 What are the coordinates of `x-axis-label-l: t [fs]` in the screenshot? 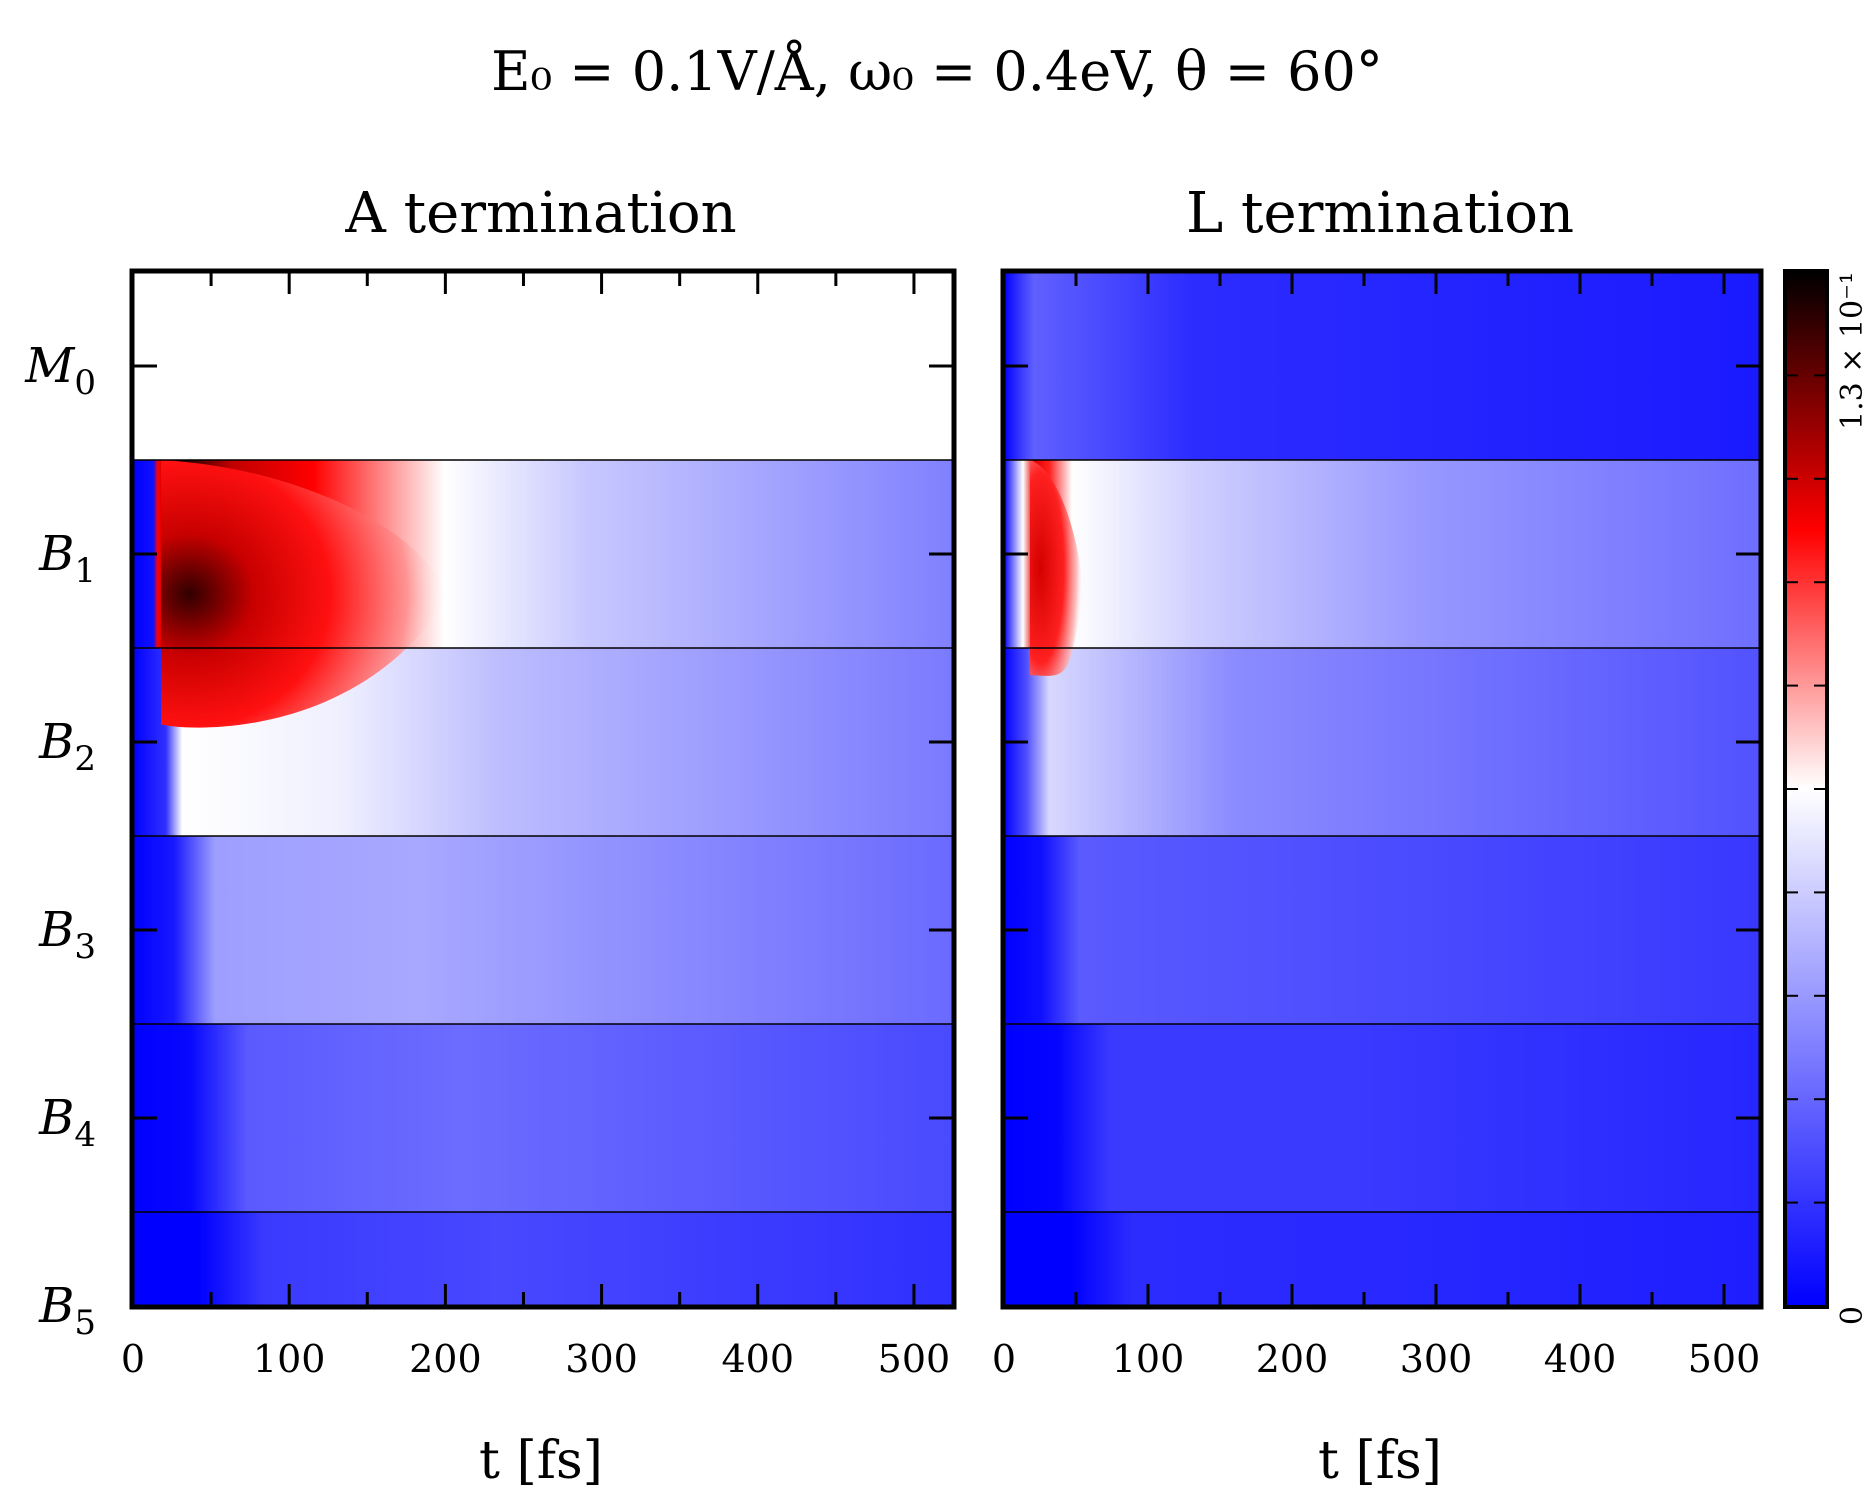 It's located at (1380, 1461).